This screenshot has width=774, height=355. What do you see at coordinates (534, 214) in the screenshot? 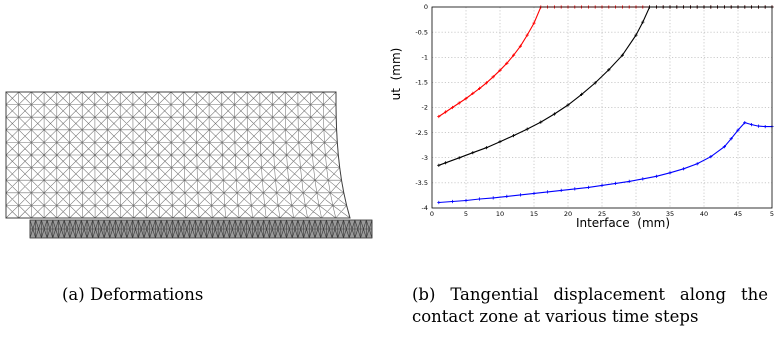
I see `x-tick-label: 15` at bounding box center [534, 214].